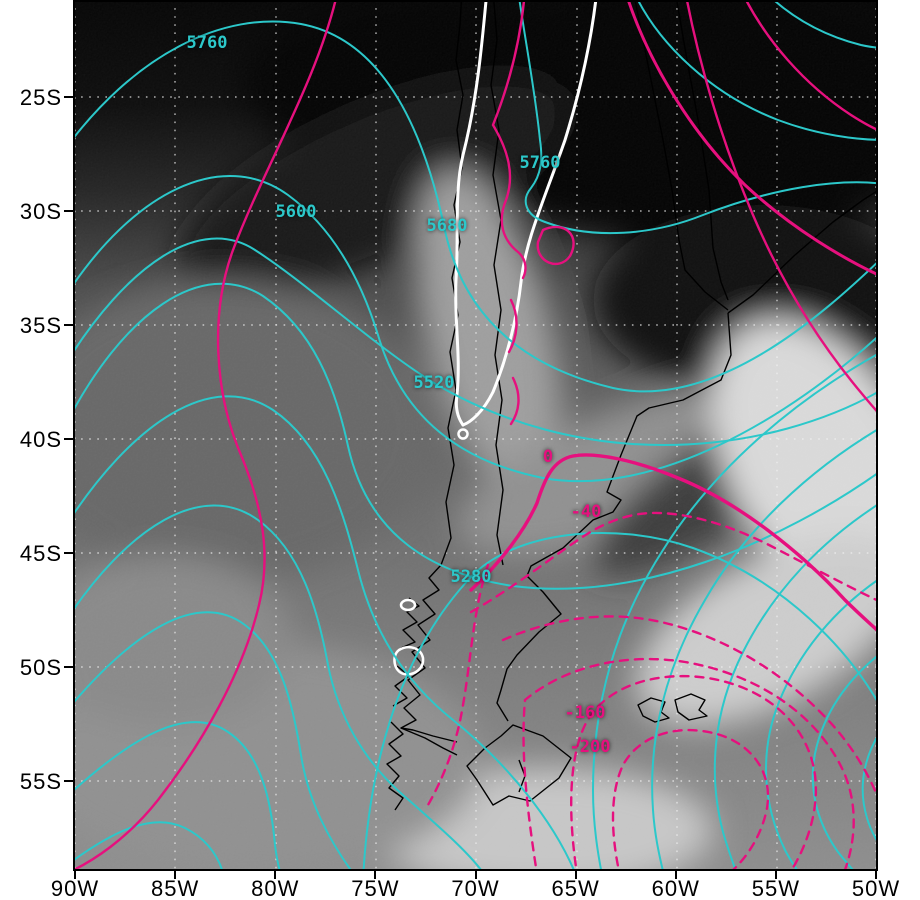 The width and height of the screenshot is (920, 900). I want to click on y-axis-label: 35S, so click(40, 325).